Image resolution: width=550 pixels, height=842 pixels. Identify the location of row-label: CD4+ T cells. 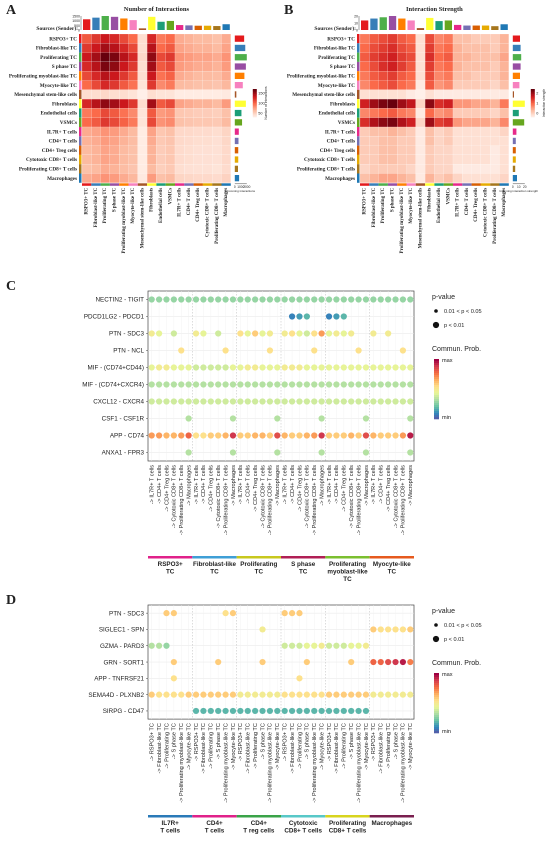
(63, 142).